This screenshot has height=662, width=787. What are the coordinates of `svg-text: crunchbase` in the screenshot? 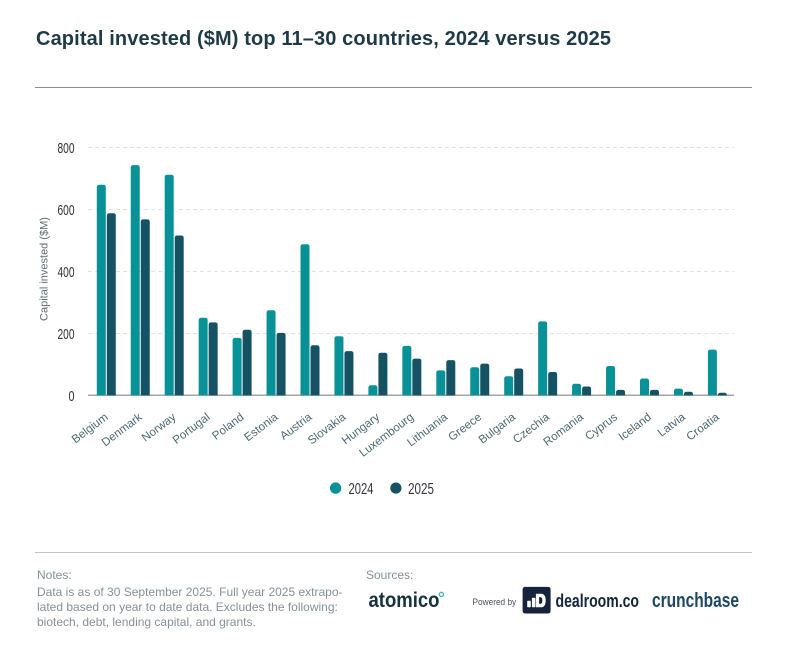 It's located at (695, 601).